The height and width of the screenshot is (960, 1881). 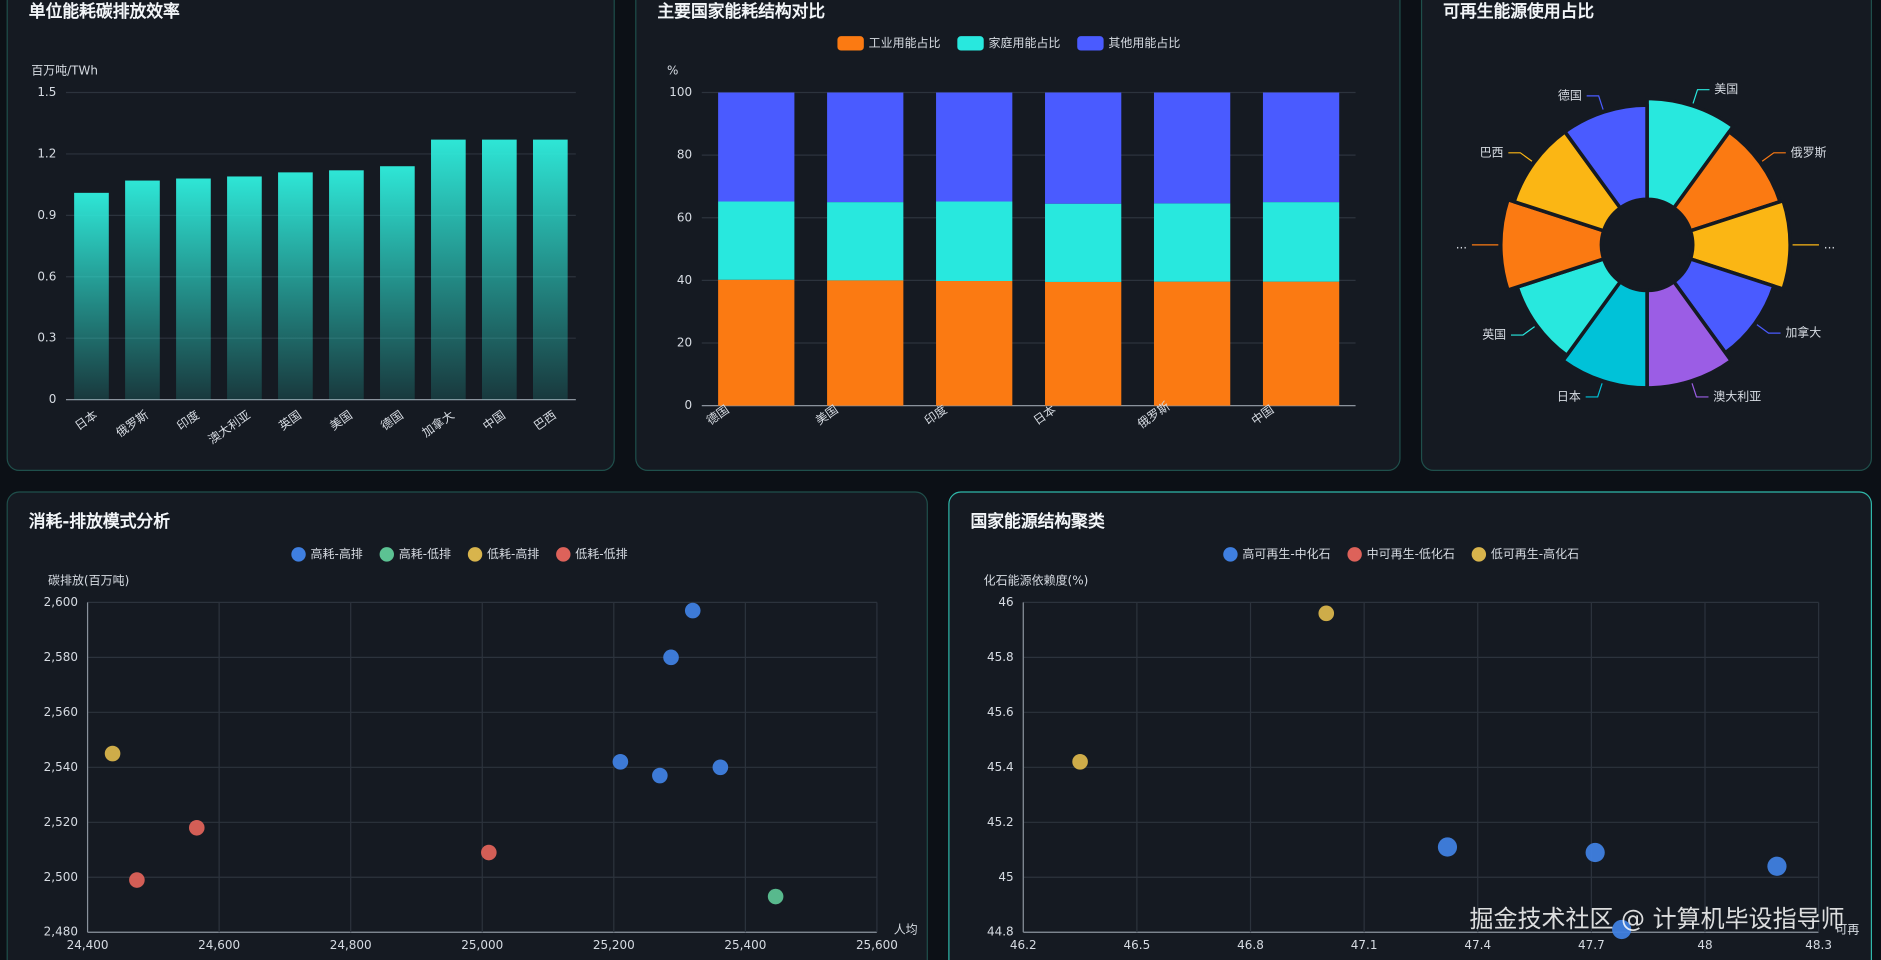 What do you see at coordinates (351, 945) in the screenshot?
I see `x-tick-label: 24,800` at bounding box center [351, 945].